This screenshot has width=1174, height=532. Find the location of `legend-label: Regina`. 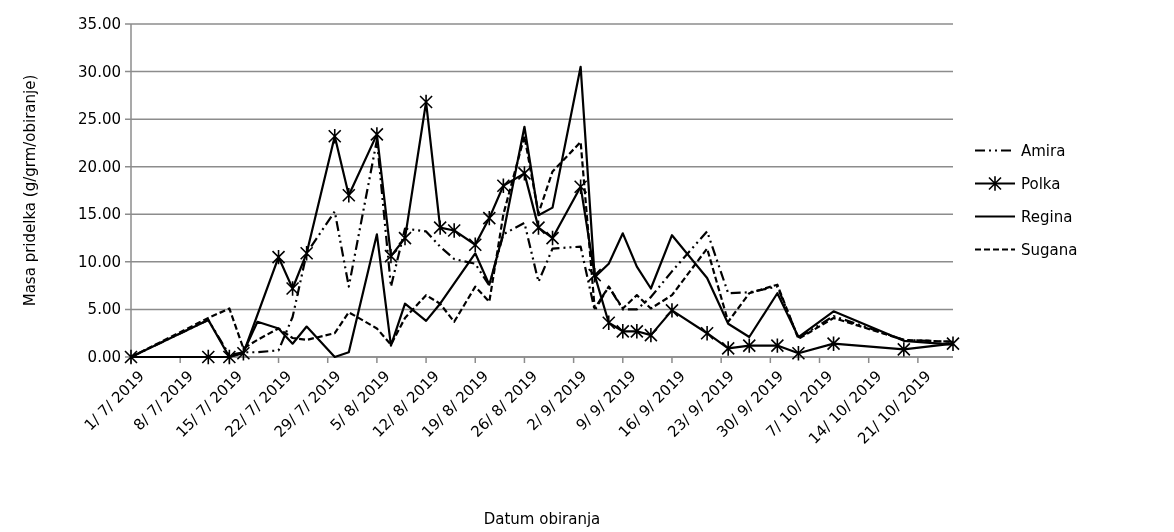

legend-label: Regina is located at coordinates (1047, 216).